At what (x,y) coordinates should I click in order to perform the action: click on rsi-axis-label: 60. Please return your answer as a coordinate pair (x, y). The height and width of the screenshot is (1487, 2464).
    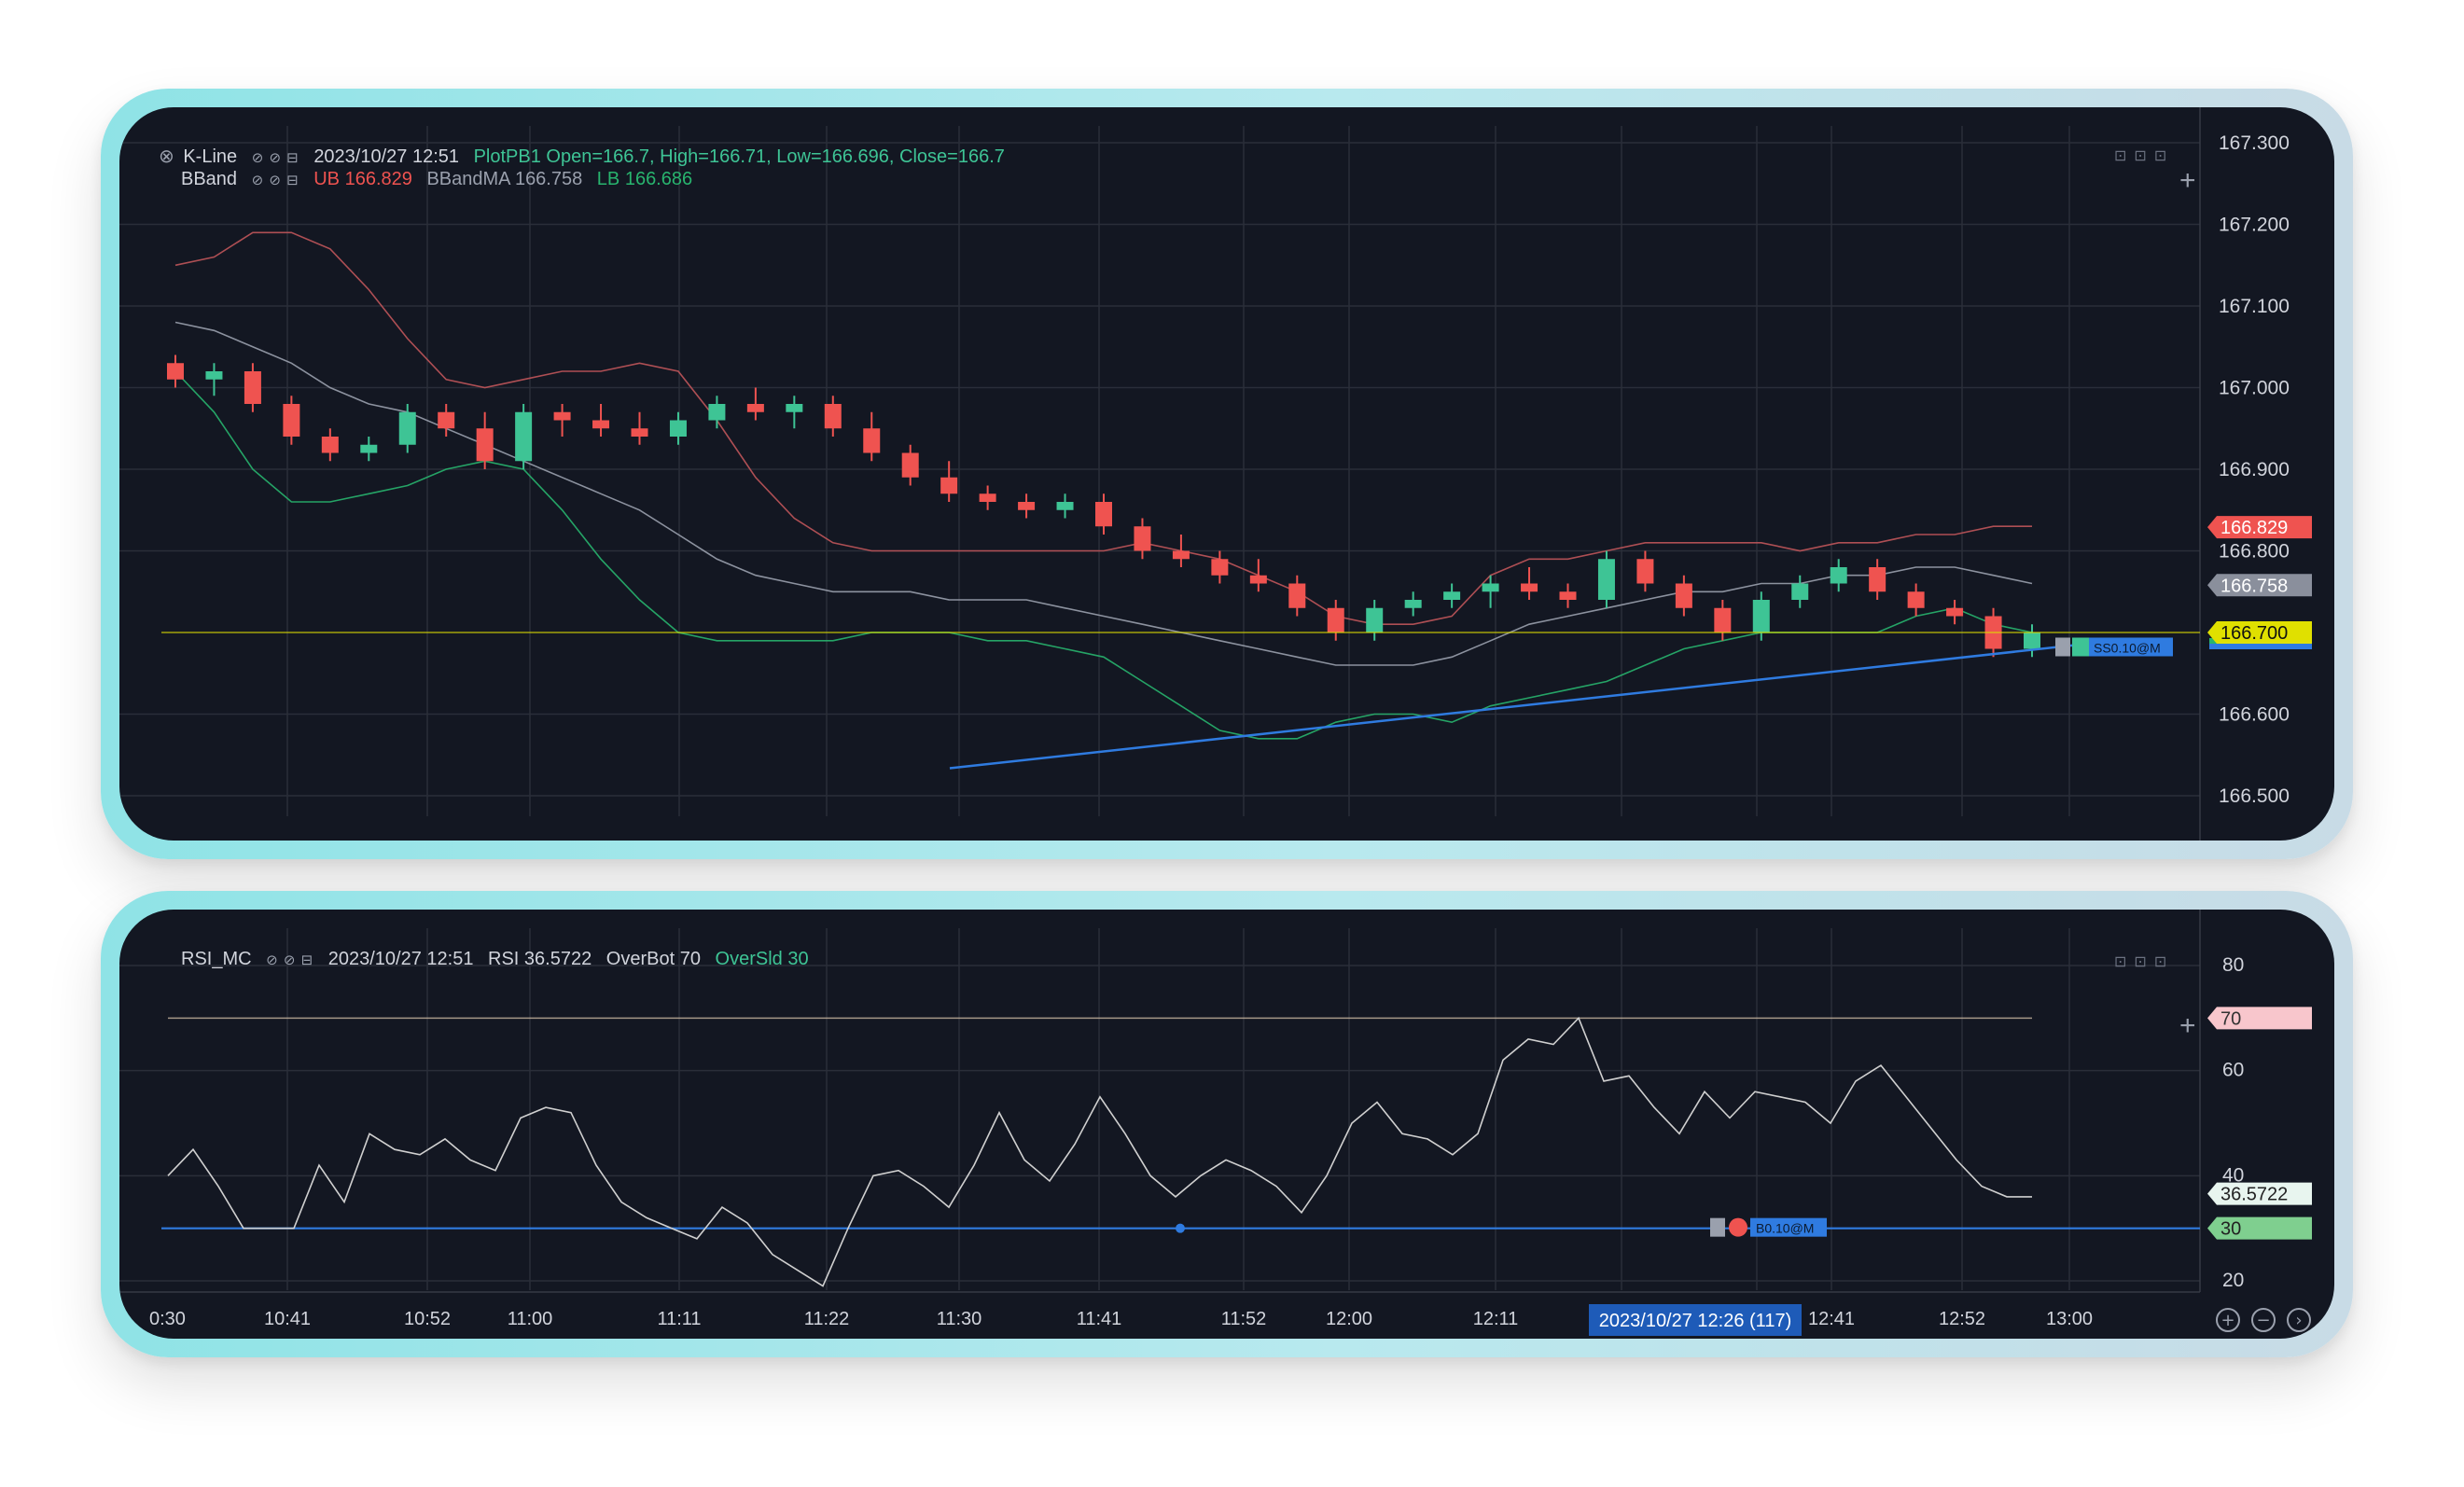
    Looking at the image, I should click on (2233, 1070).